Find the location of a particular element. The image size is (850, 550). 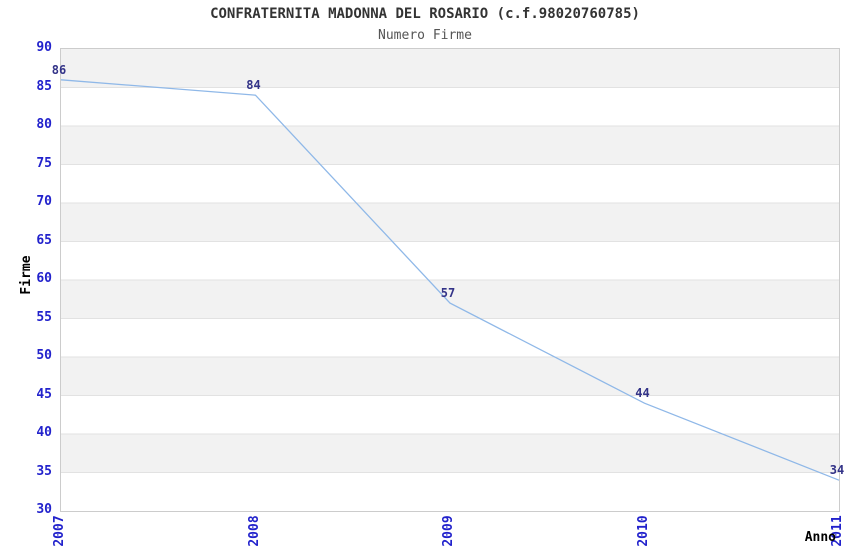

y-tick-label: 45 is located at coordinates (44, 394).